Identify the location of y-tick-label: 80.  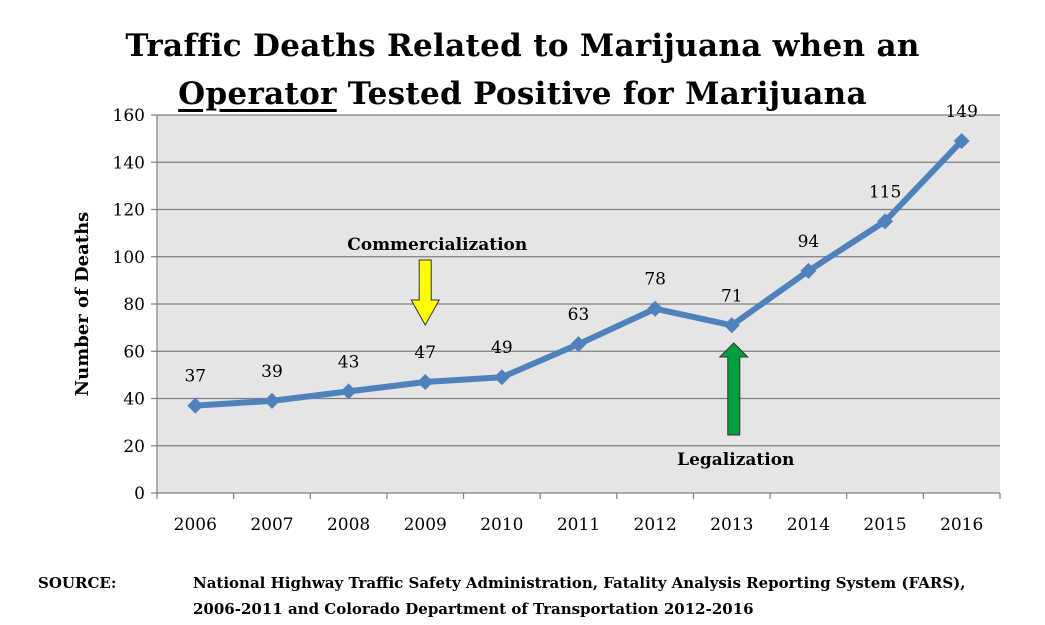
(134, 305).